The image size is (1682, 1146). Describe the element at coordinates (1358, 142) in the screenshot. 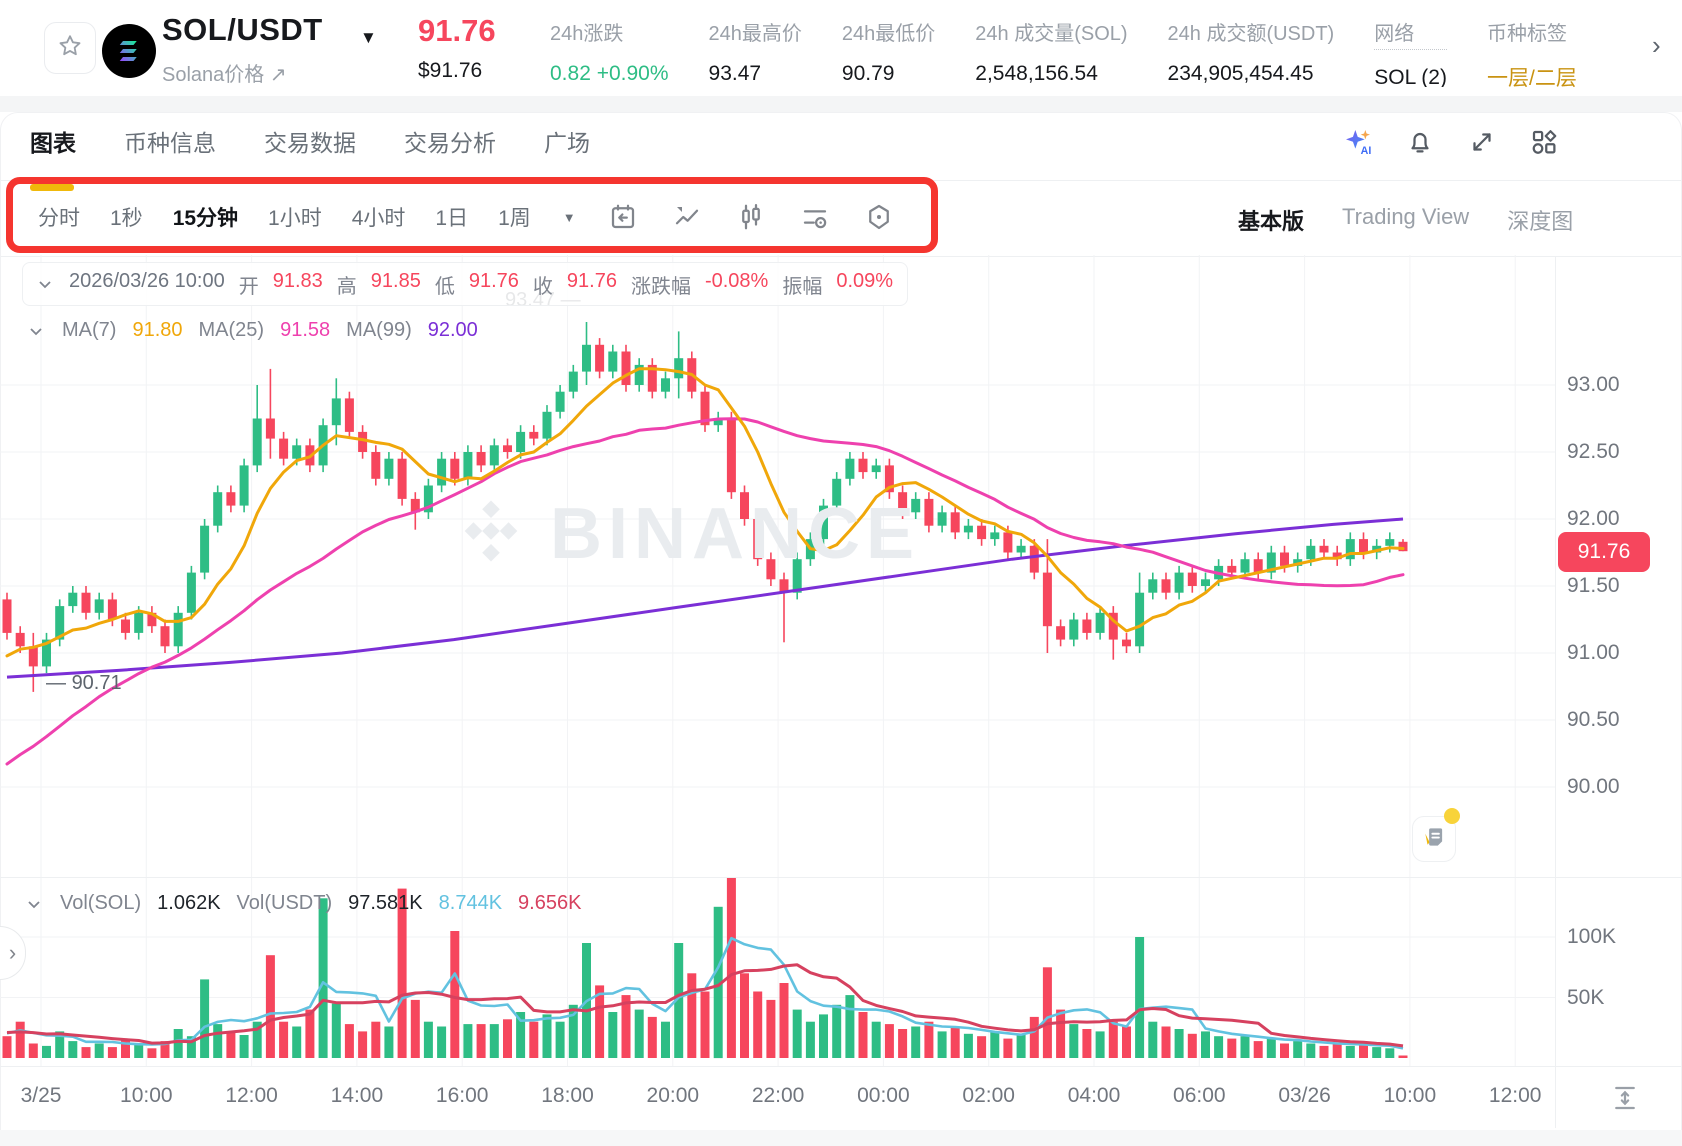

I see `ai-icon: AI` at that location.